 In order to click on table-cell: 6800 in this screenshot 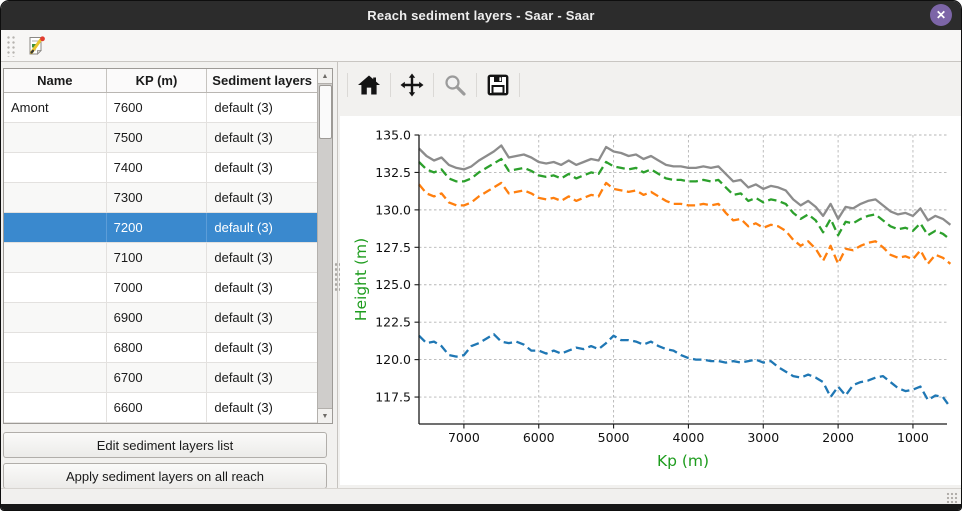, I will do `click(157, 347)`.